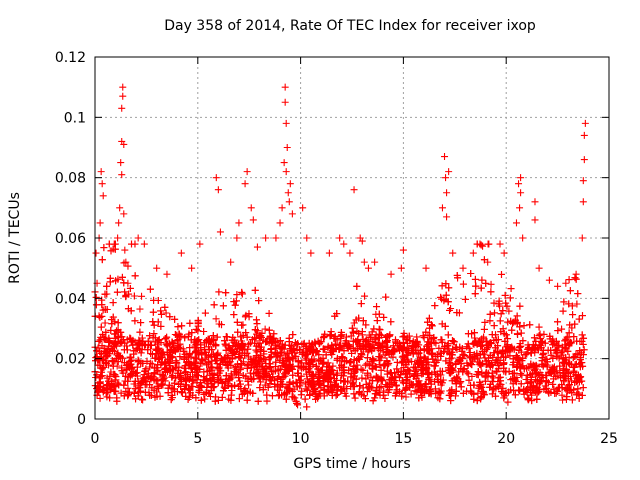 This screenshot has height=480, width=640. Describe the element at coordinates (352, 464) in the screenshot. I see `x-axis-label: GPS time / hours` at that location.